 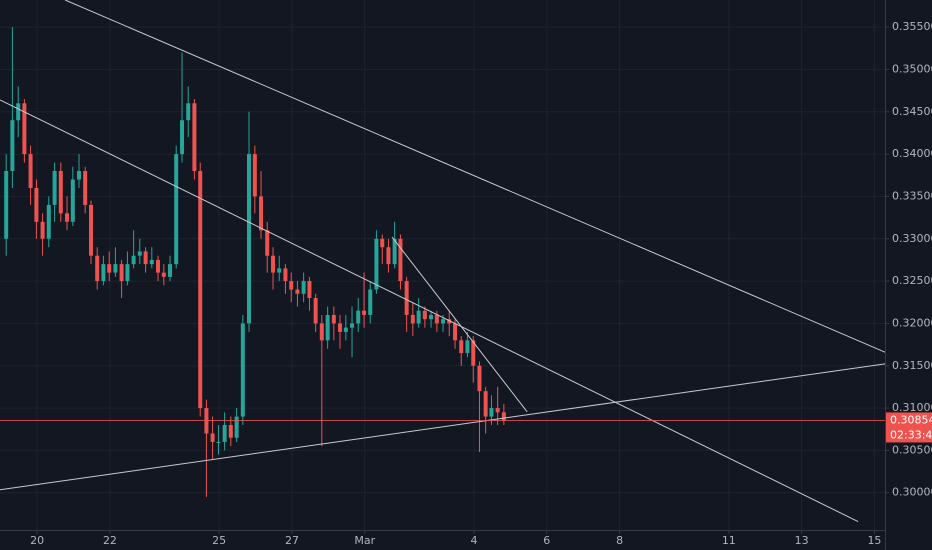 What do you see at coordinates (546, 540) in the screenshot?
I see `x-tick-label: 6` at bounding box center [546, 540].